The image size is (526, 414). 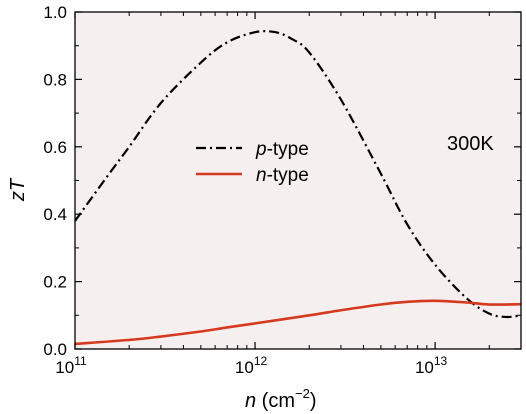 What do you see at coordinates (71, 365) in the screenshot?
I see `x-tick-label: 1011` at bounding box center [71, 365].